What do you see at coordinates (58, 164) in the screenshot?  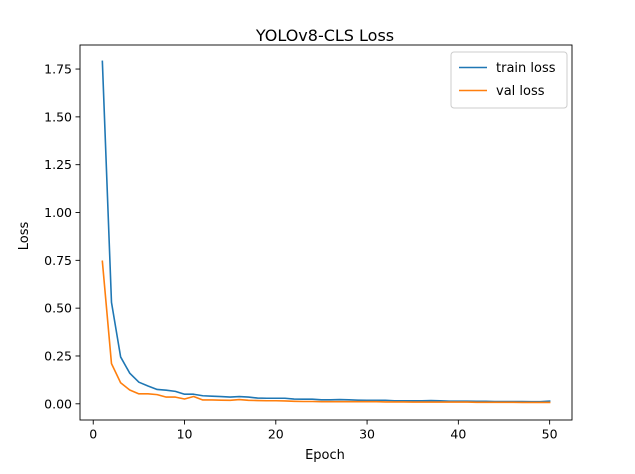 I see `y-tick-label: 1.25` at bounding box center [58, 164].